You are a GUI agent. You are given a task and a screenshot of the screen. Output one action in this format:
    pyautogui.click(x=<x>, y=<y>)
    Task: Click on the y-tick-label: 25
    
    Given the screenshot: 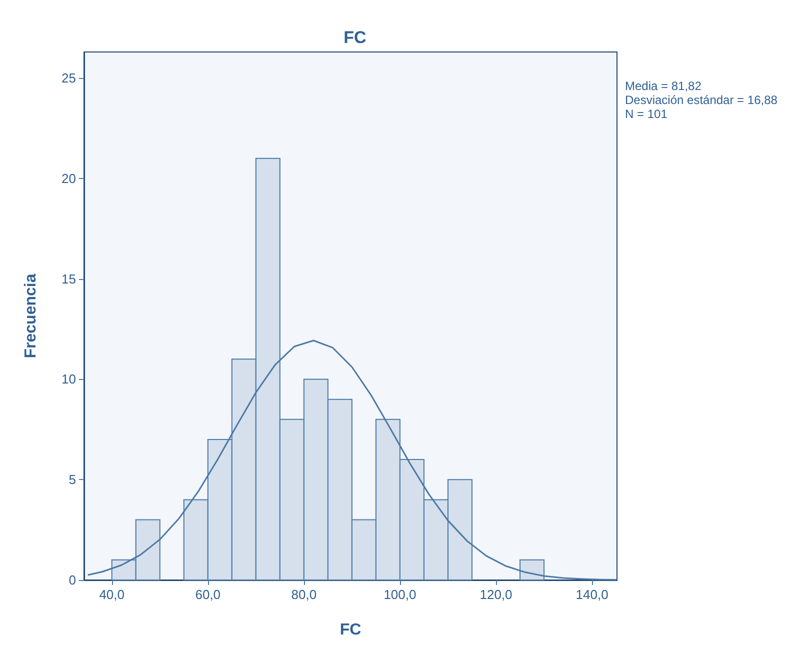 What is the action you would take?
    pyautogui.click(x=69, y=78)
    